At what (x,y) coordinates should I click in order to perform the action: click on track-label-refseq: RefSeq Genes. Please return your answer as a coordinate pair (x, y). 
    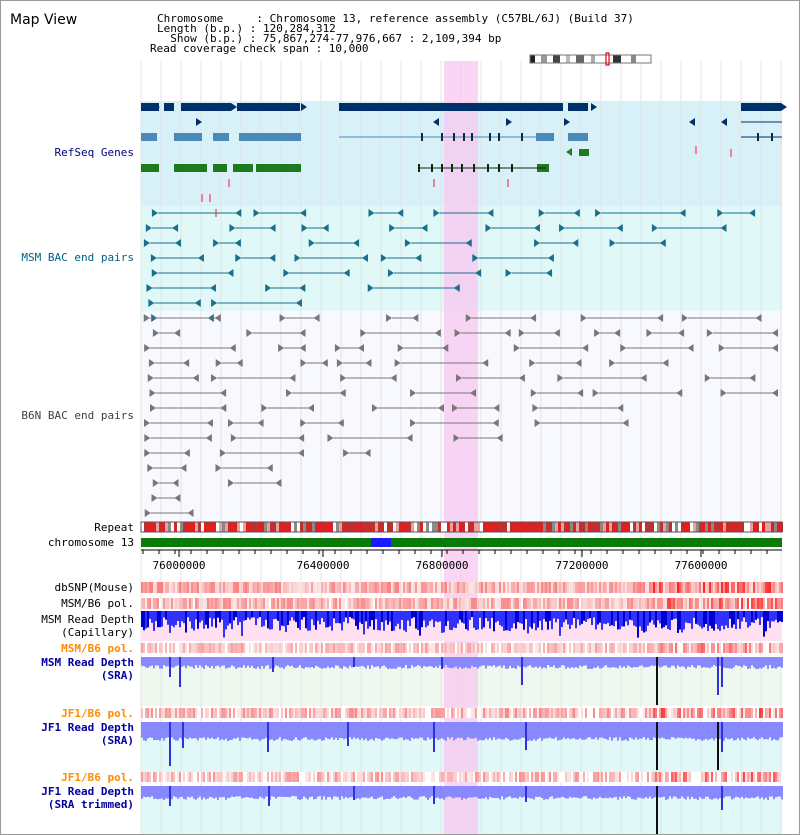
    Looking at the image, I should click on (94, 152).